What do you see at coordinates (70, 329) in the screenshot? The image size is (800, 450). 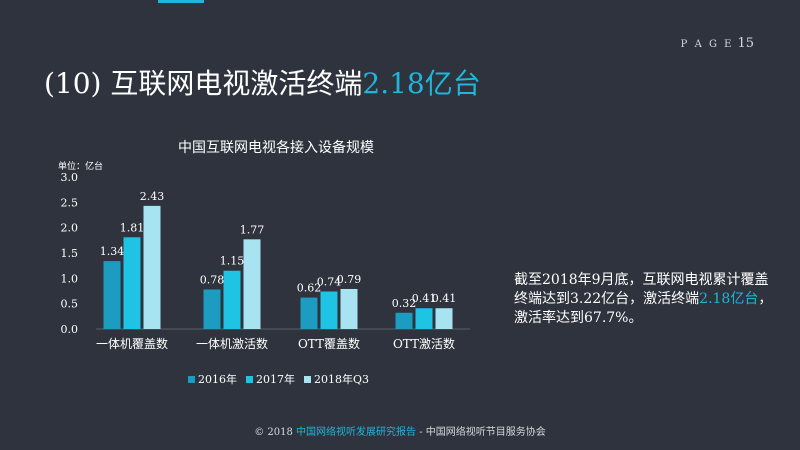 I see `y-tick-label: 0.0` at bounding box center [70, 329].